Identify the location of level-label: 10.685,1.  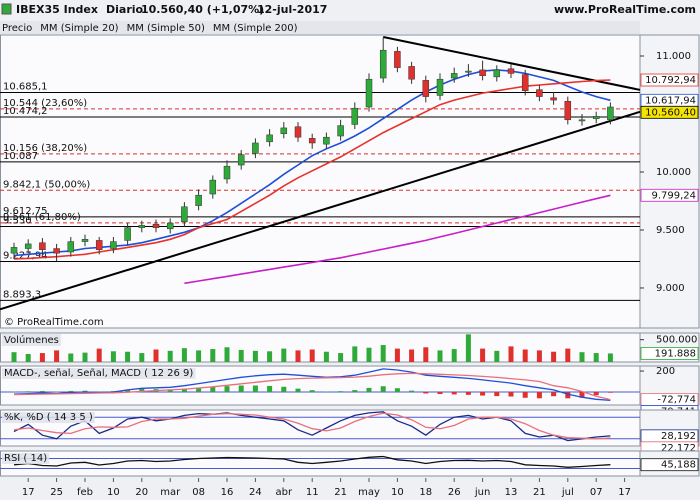
(25, 87).